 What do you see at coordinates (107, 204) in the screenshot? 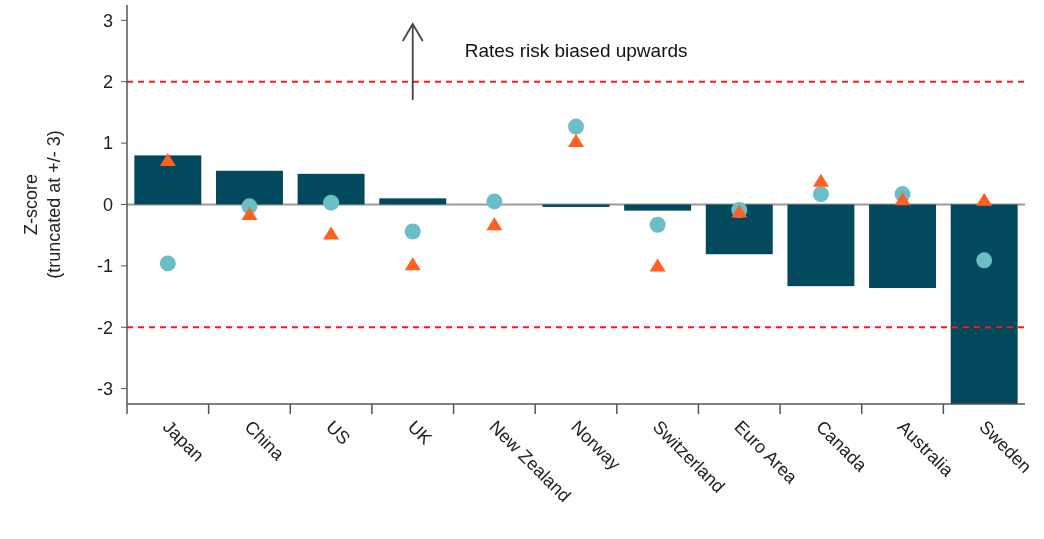
I see `y-tick-label: 0` at bounding box center [107, 204].